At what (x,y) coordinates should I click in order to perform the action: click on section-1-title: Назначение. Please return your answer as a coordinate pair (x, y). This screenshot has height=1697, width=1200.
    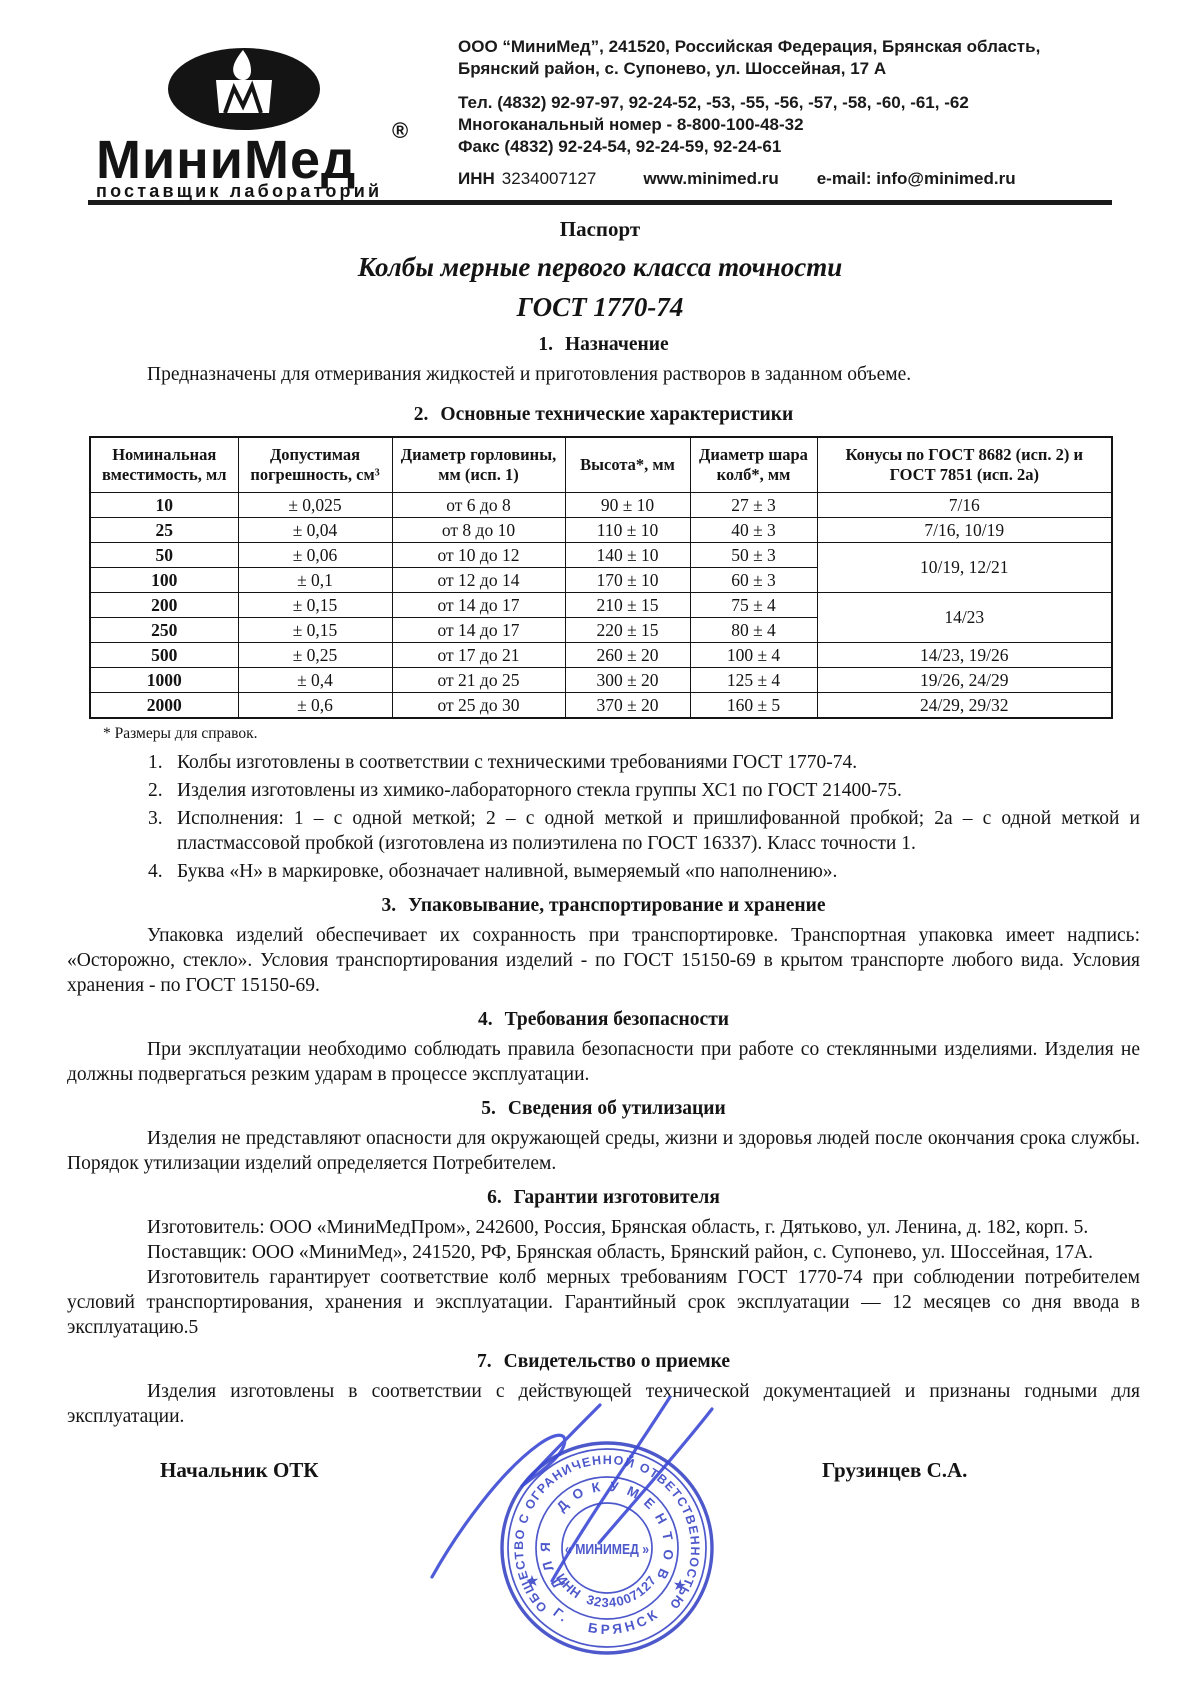
    Looking at the image, I should click on (616, 344).